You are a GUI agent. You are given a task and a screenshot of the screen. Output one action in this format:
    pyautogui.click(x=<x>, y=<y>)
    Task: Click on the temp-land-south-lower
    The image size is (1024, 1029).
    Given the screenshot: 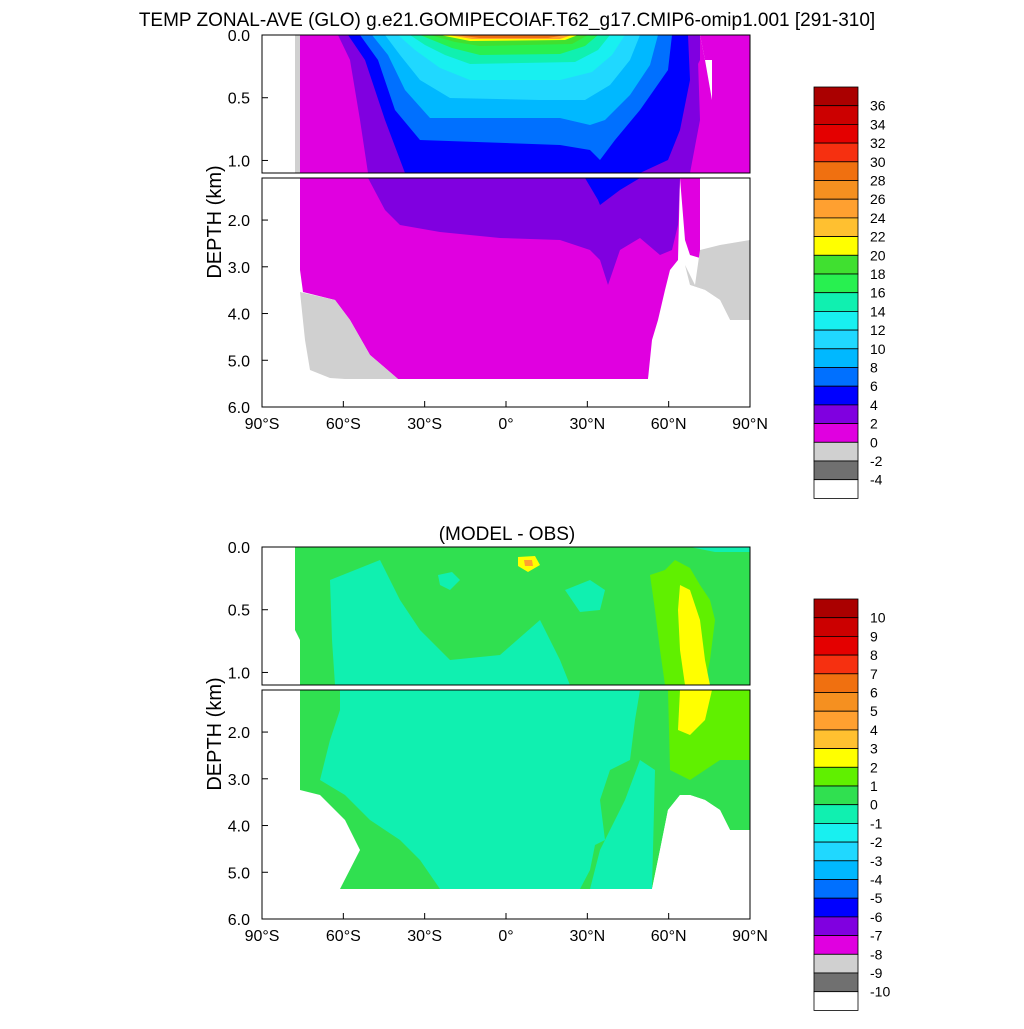 What is the action you would take?
    pyautogui.click(x=349, y=335)
    